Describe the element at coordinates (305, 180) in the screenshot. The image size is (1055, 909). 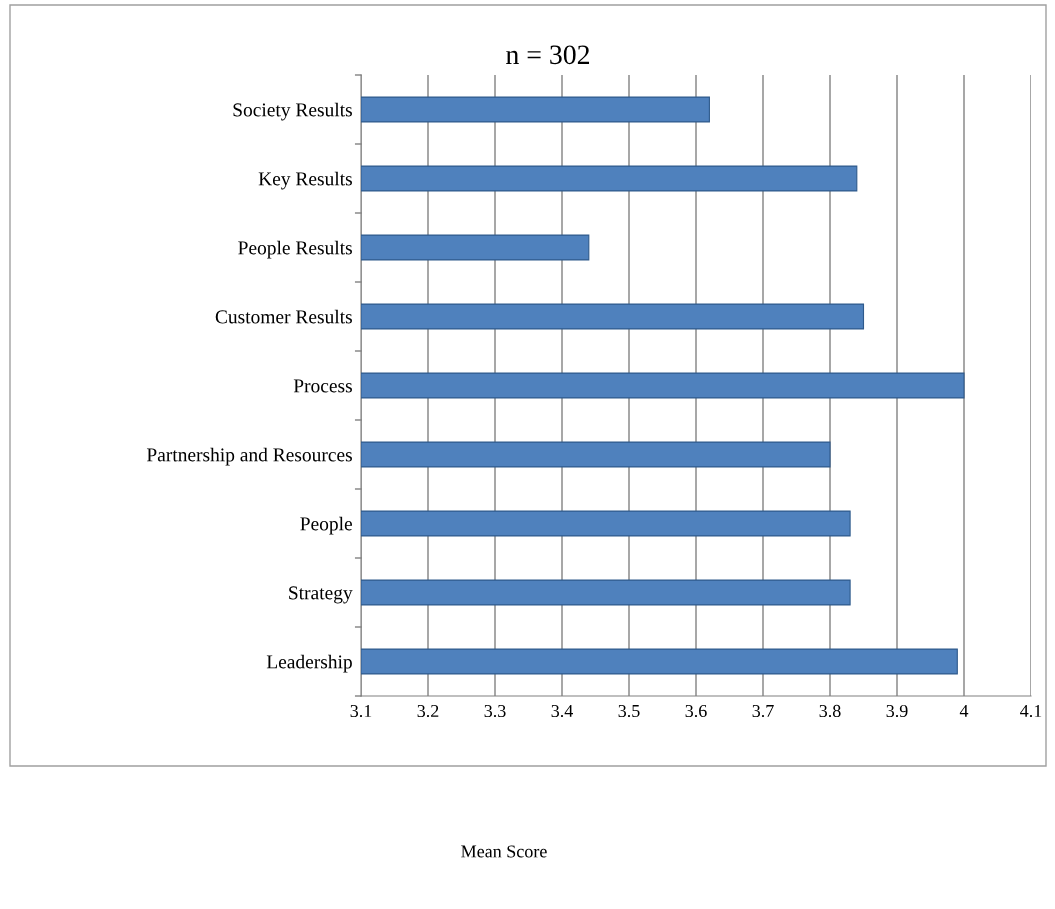
I see `y-tick-label: Key Results` at that location.